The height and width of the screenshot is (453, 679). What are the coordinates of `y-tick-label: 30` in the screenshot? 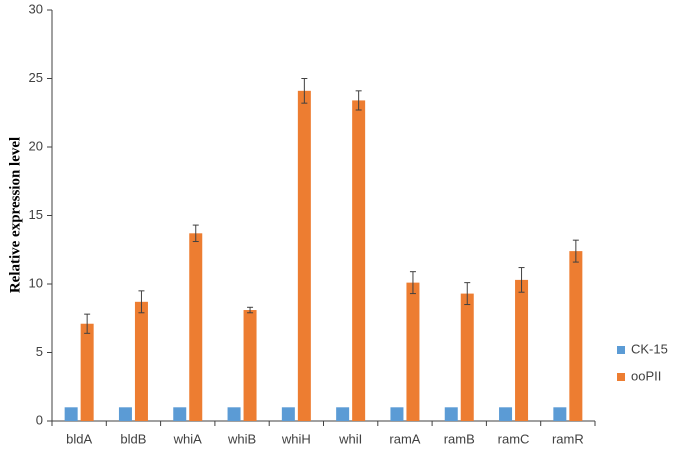 It's located at (36, 8).